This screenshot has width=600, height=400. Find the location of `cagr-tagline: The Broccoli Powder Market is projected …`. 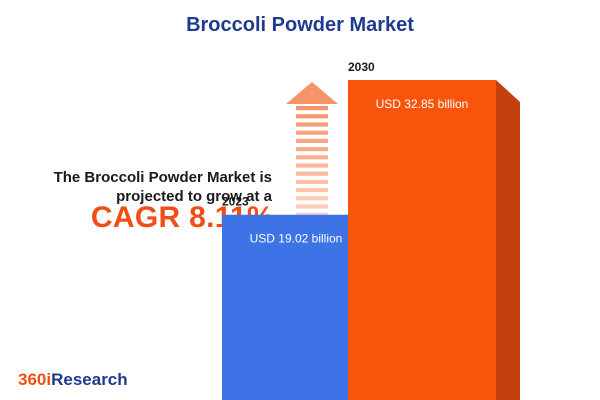

cagr-tagline: The Broccoli Powder Market is projected … is located at coordinates (162, 187).